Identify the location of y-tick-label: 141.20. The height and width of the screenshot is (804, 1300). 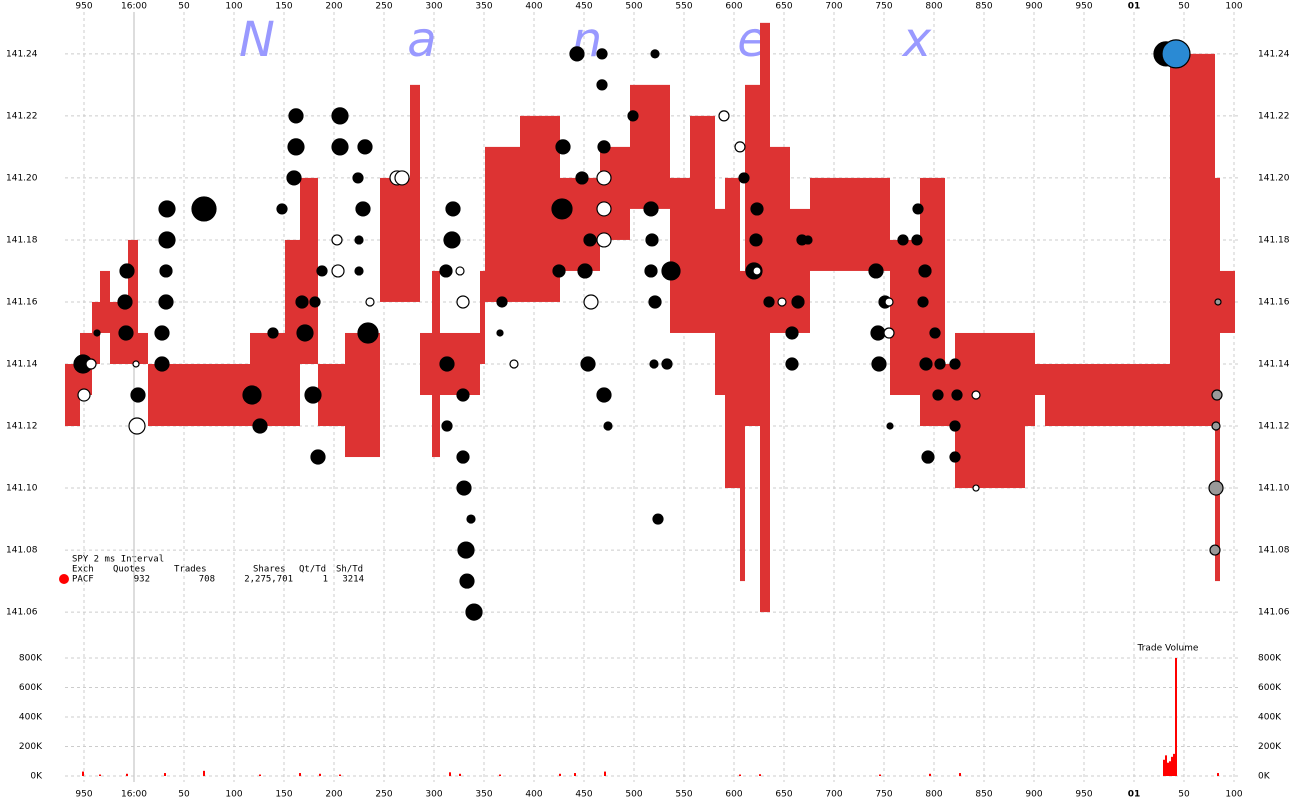
(1274, 178).